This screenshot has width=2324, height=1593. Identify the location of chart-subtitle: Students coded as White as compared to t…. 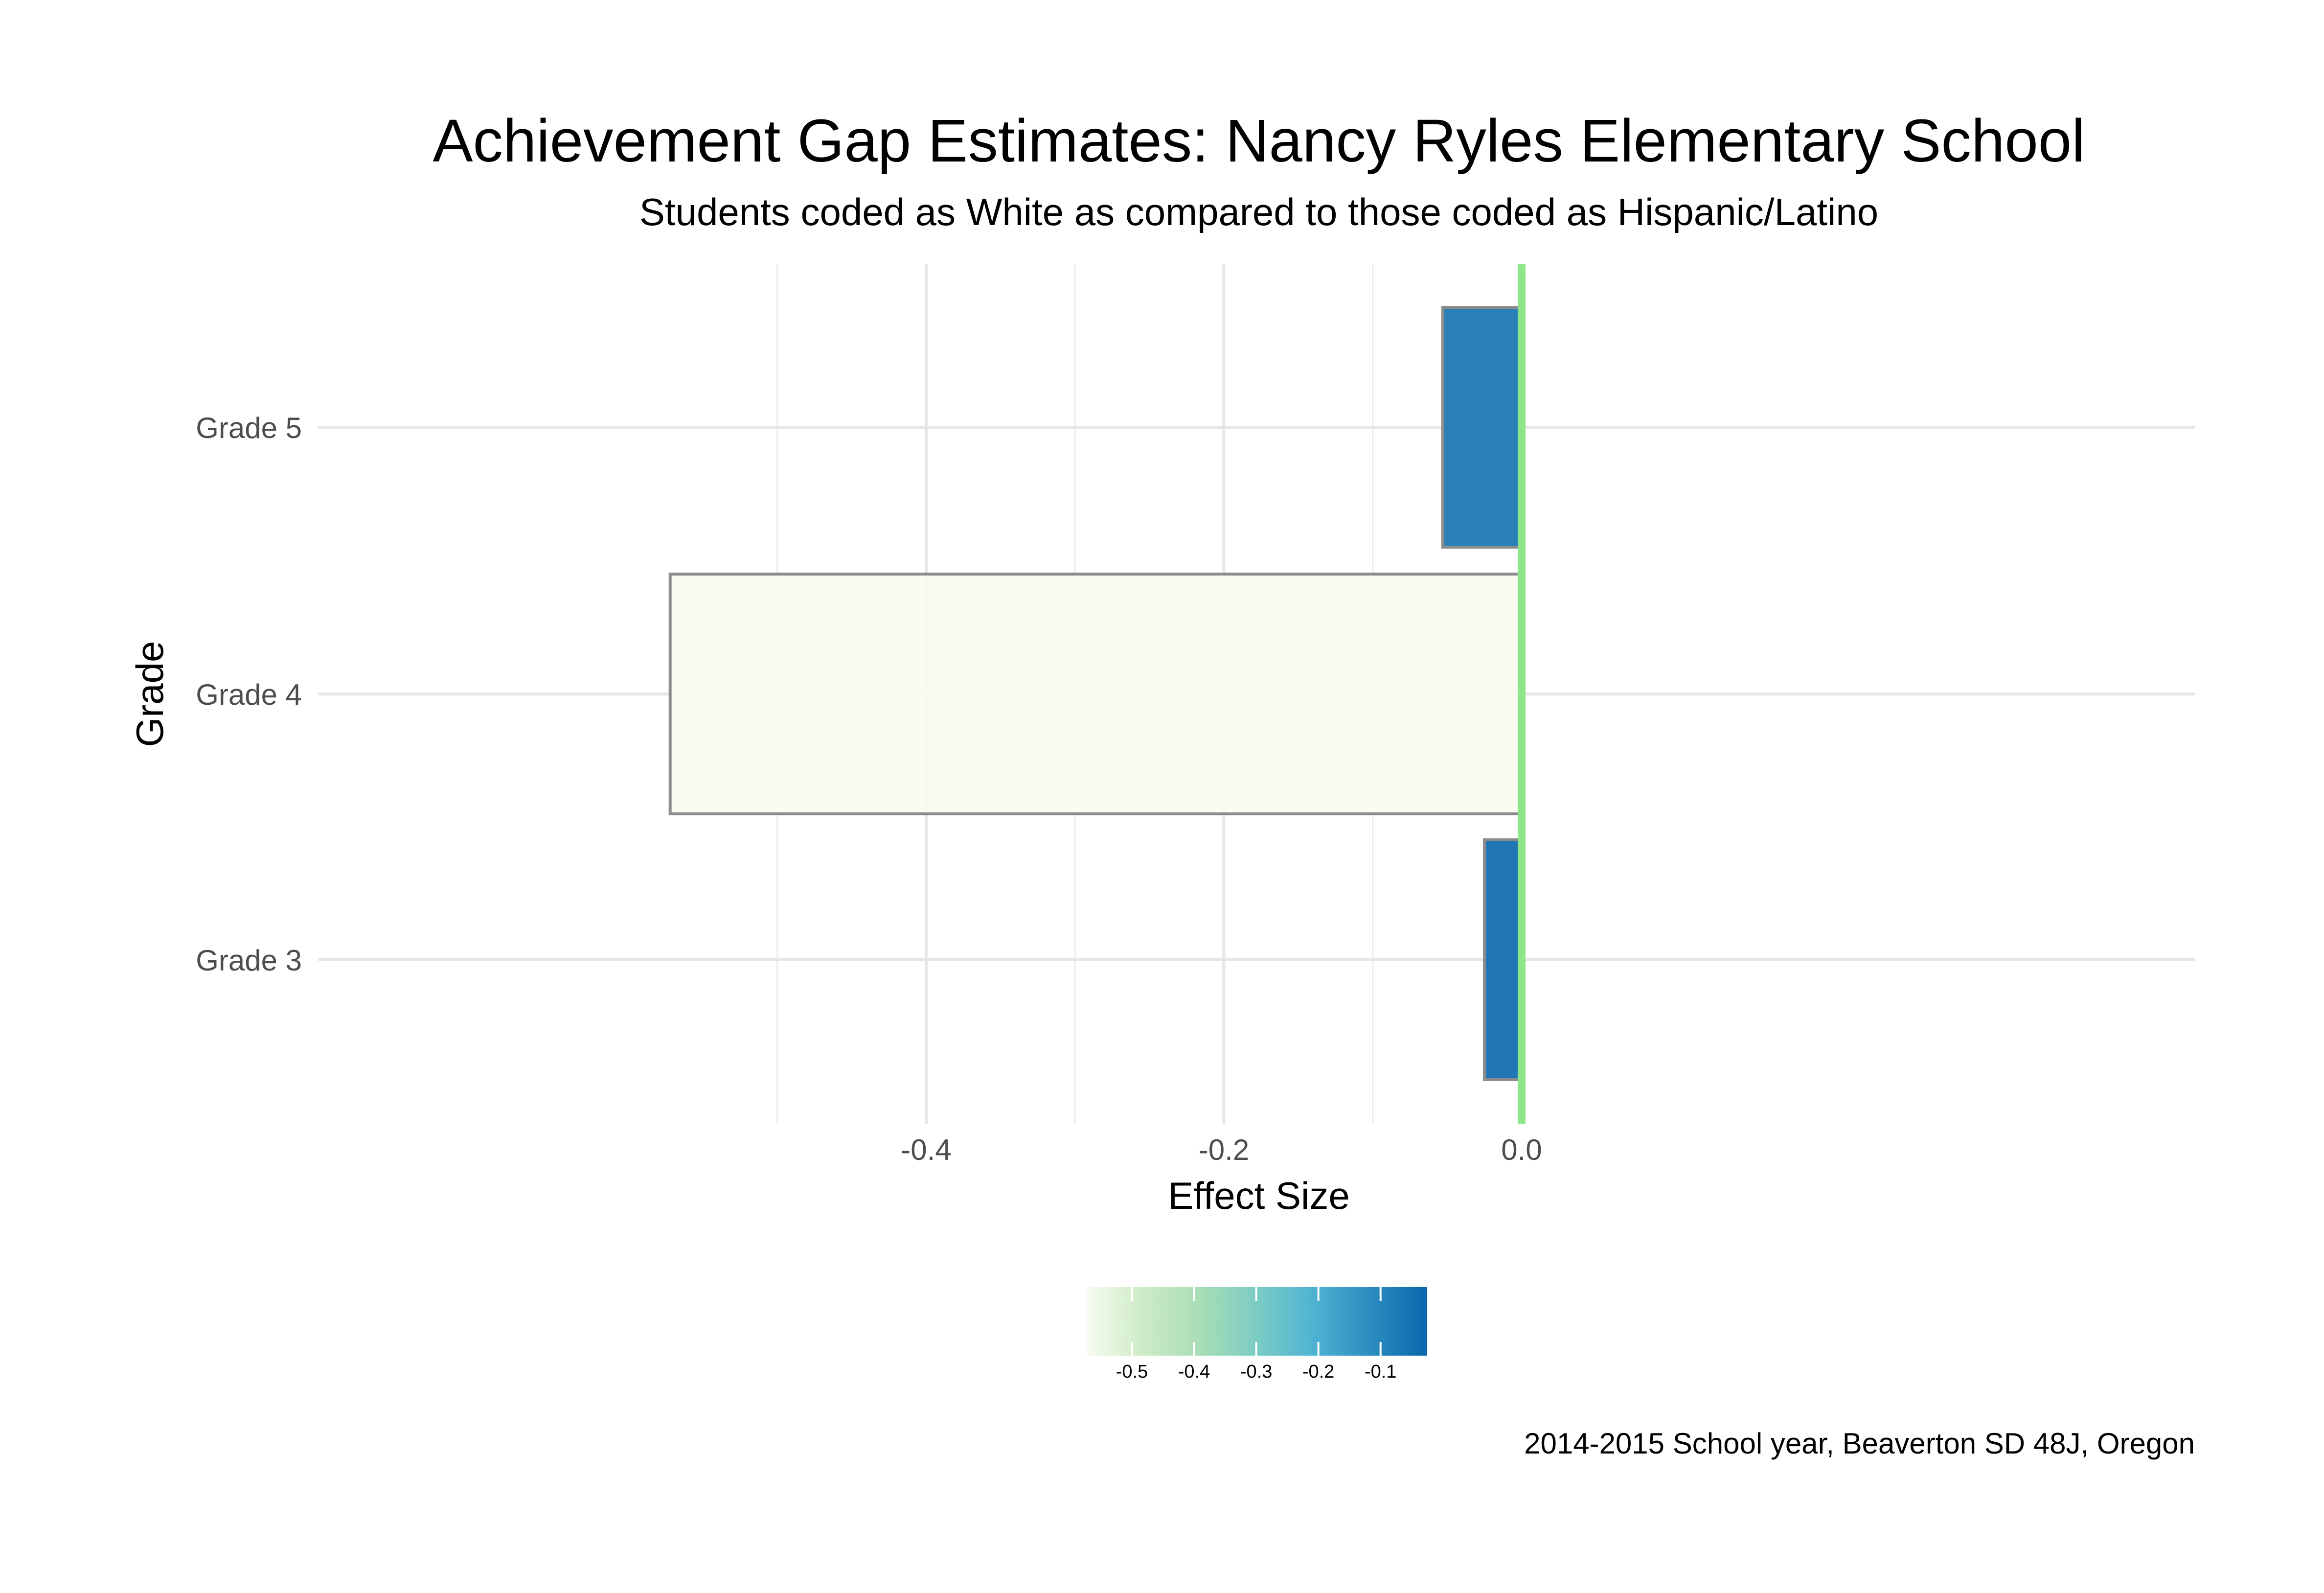
(1259, 211).